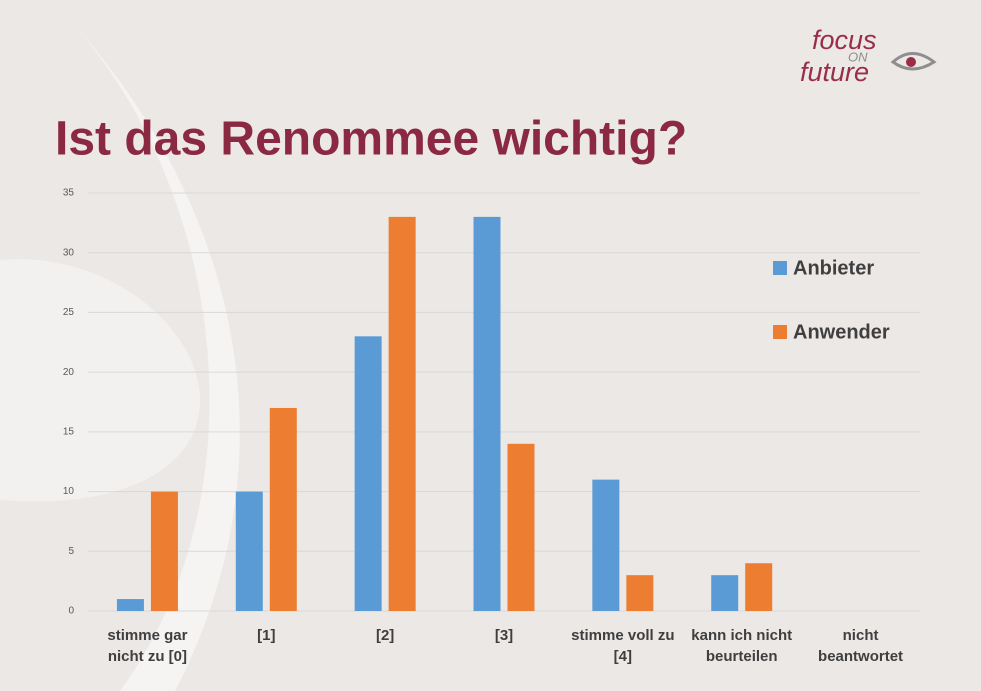 This screenshot has height=691, width=981. Describe the element at coordinates (858, 56) in the screenshot. I see `logo-text: ON` at that location.